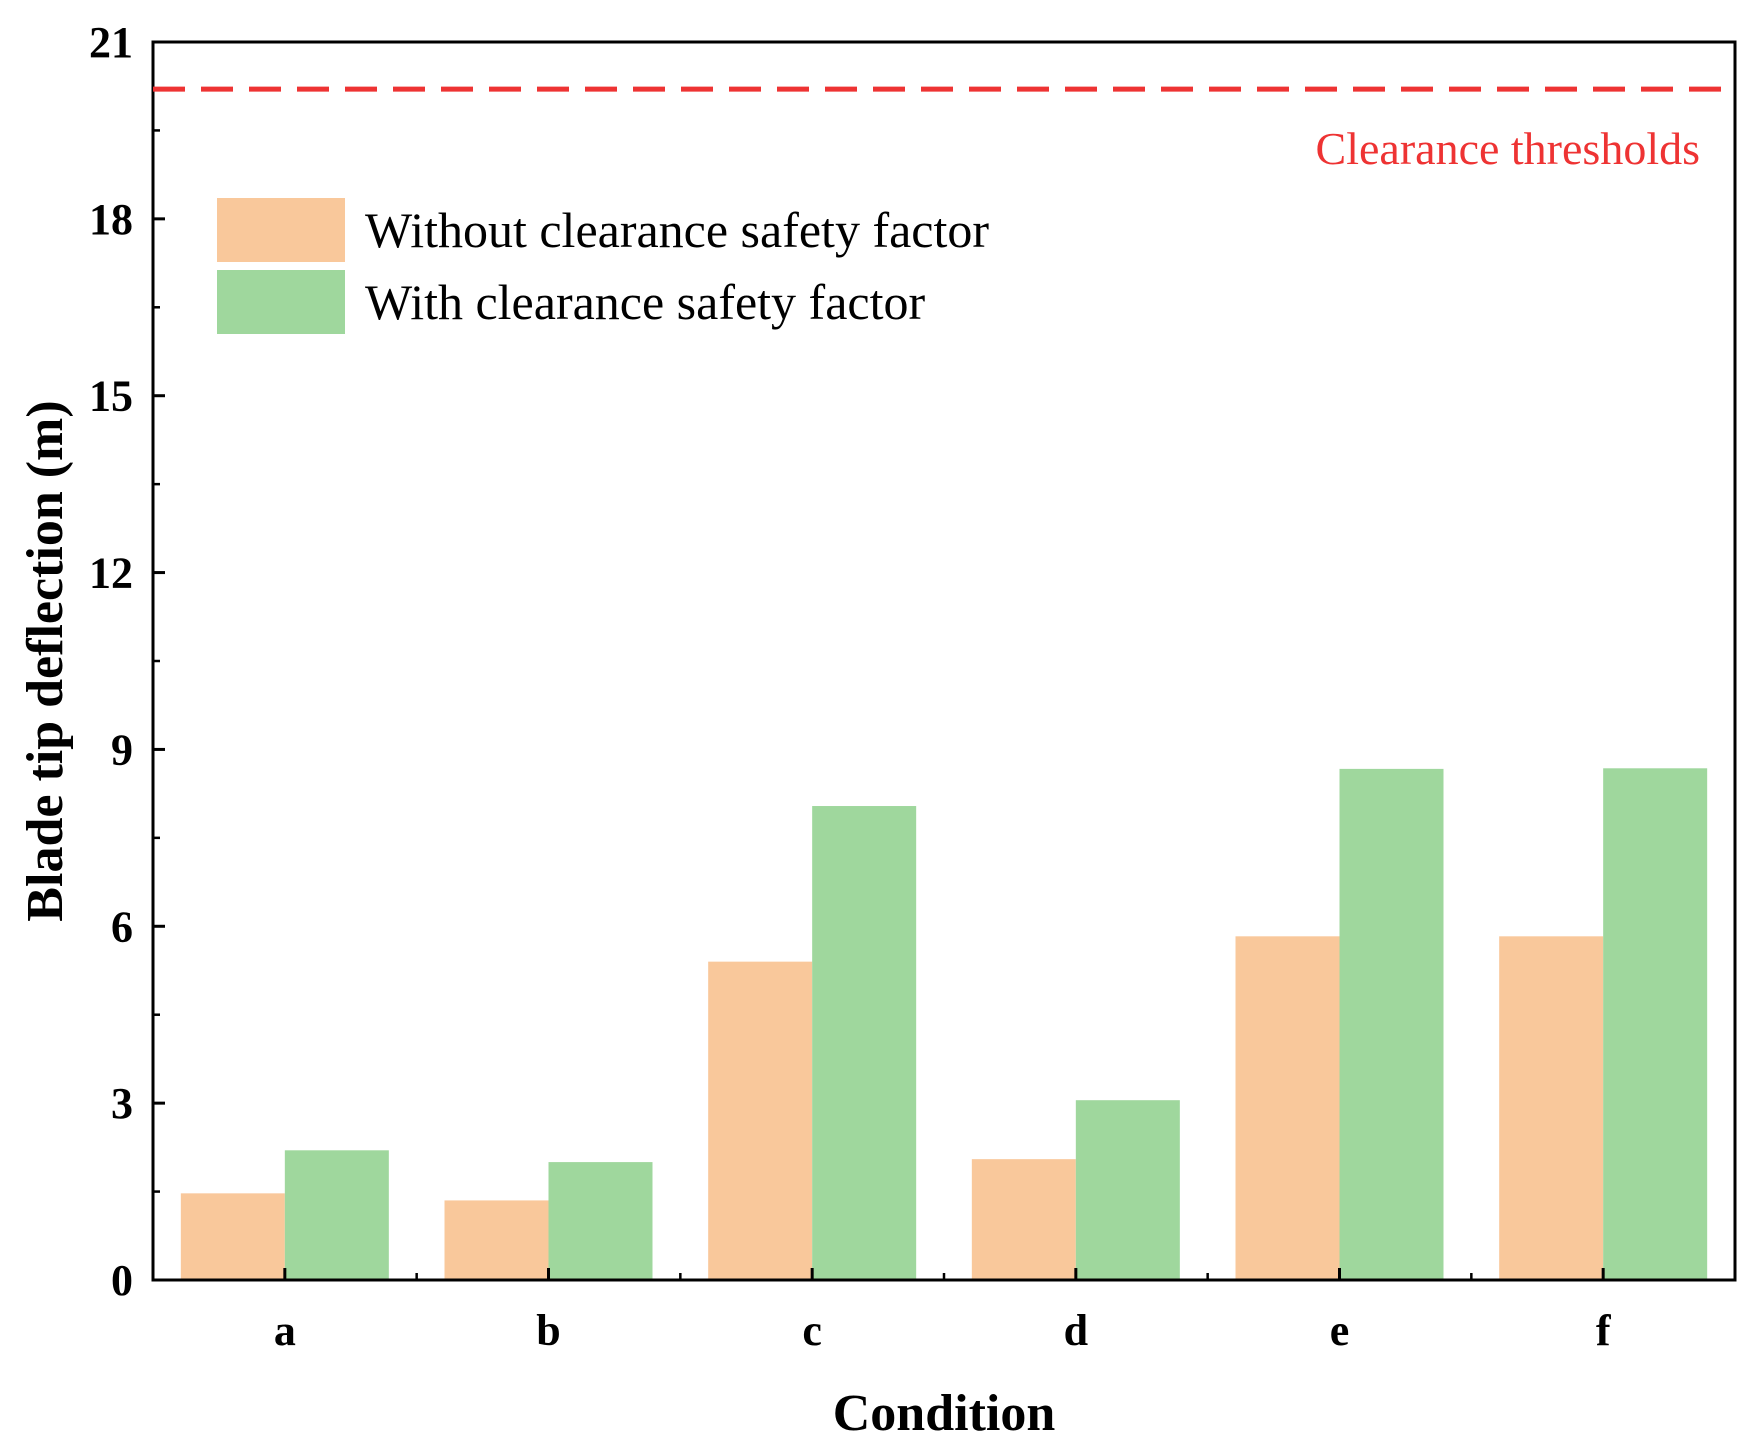 This screenshot has height=1455, width=1752. Describe the element at coordinates (677, 230) in the screenshot. I see `legend-label-without: Without clearance safety factor` at that location.